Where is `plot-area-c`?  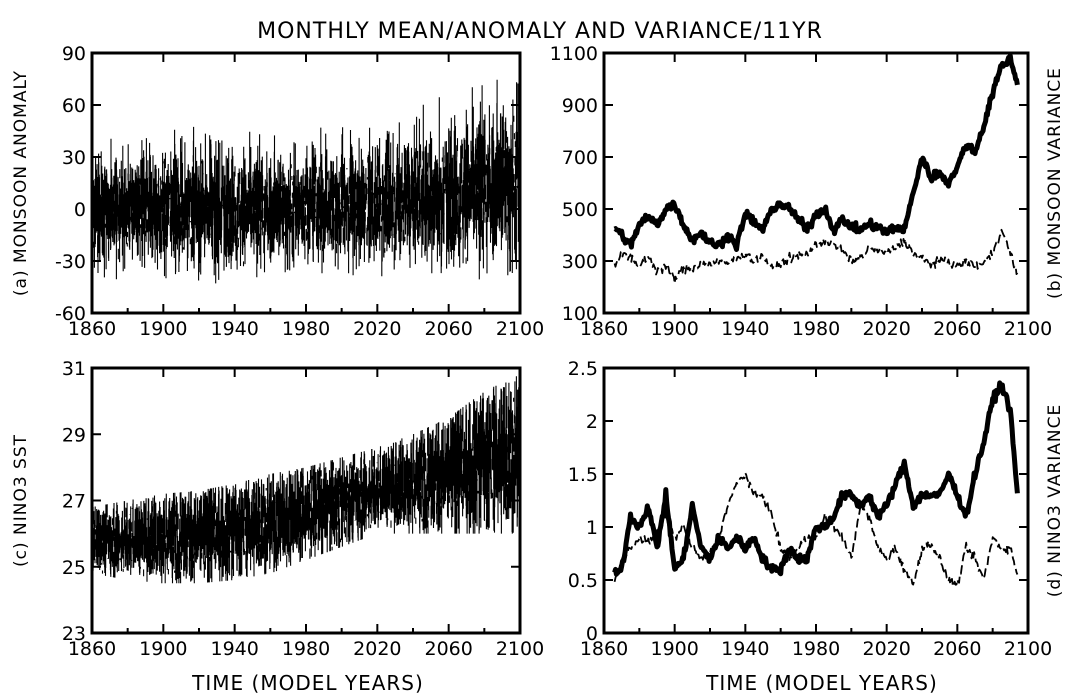 plot-area-c is located at coordinates (306, 480).